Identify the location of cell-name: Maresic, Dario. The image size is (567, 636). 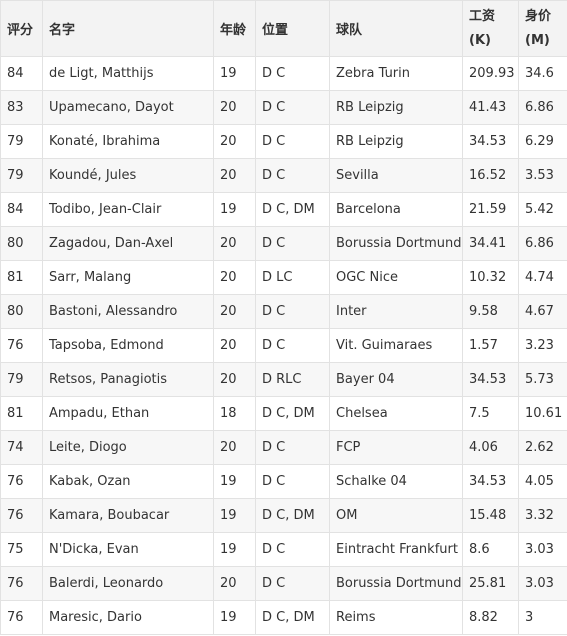
(128, 617).